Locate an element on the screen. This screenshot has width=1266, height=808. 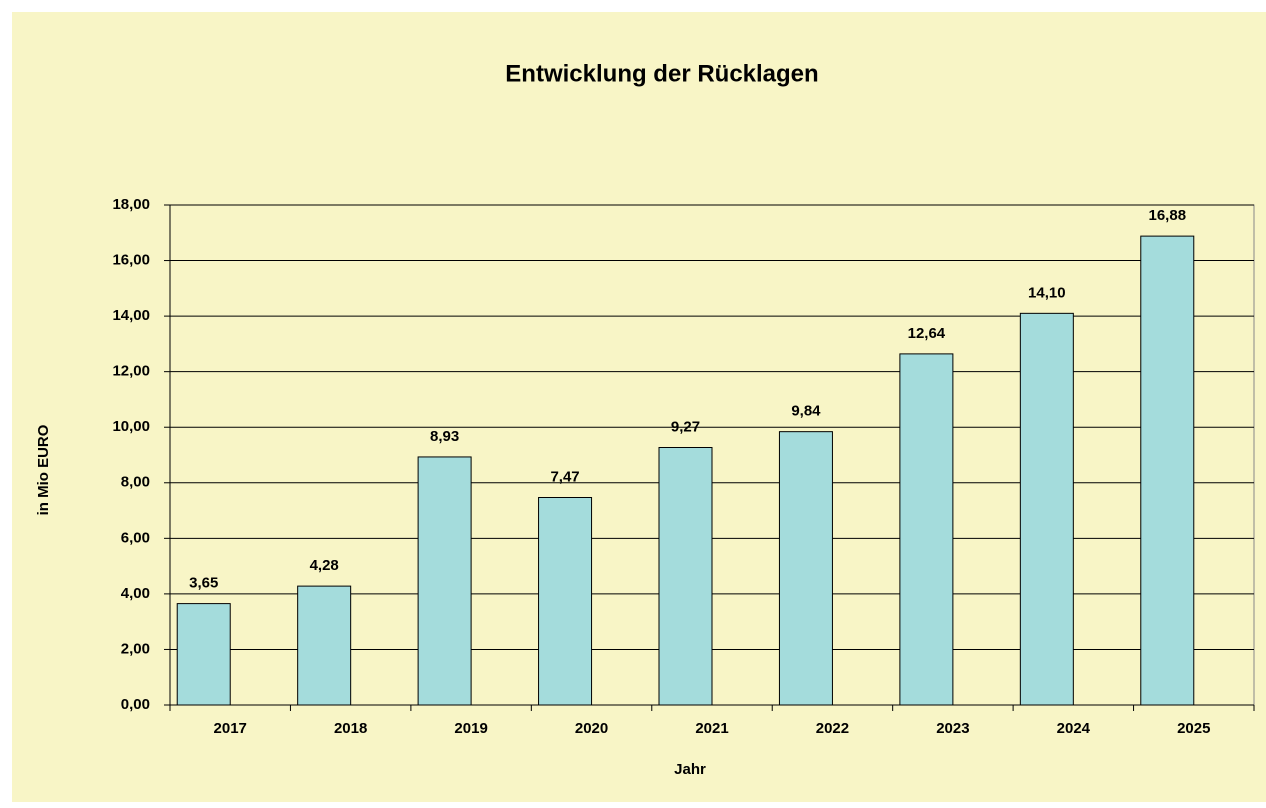
x-tick-label: 2017 is located at coordinates (230, 728).